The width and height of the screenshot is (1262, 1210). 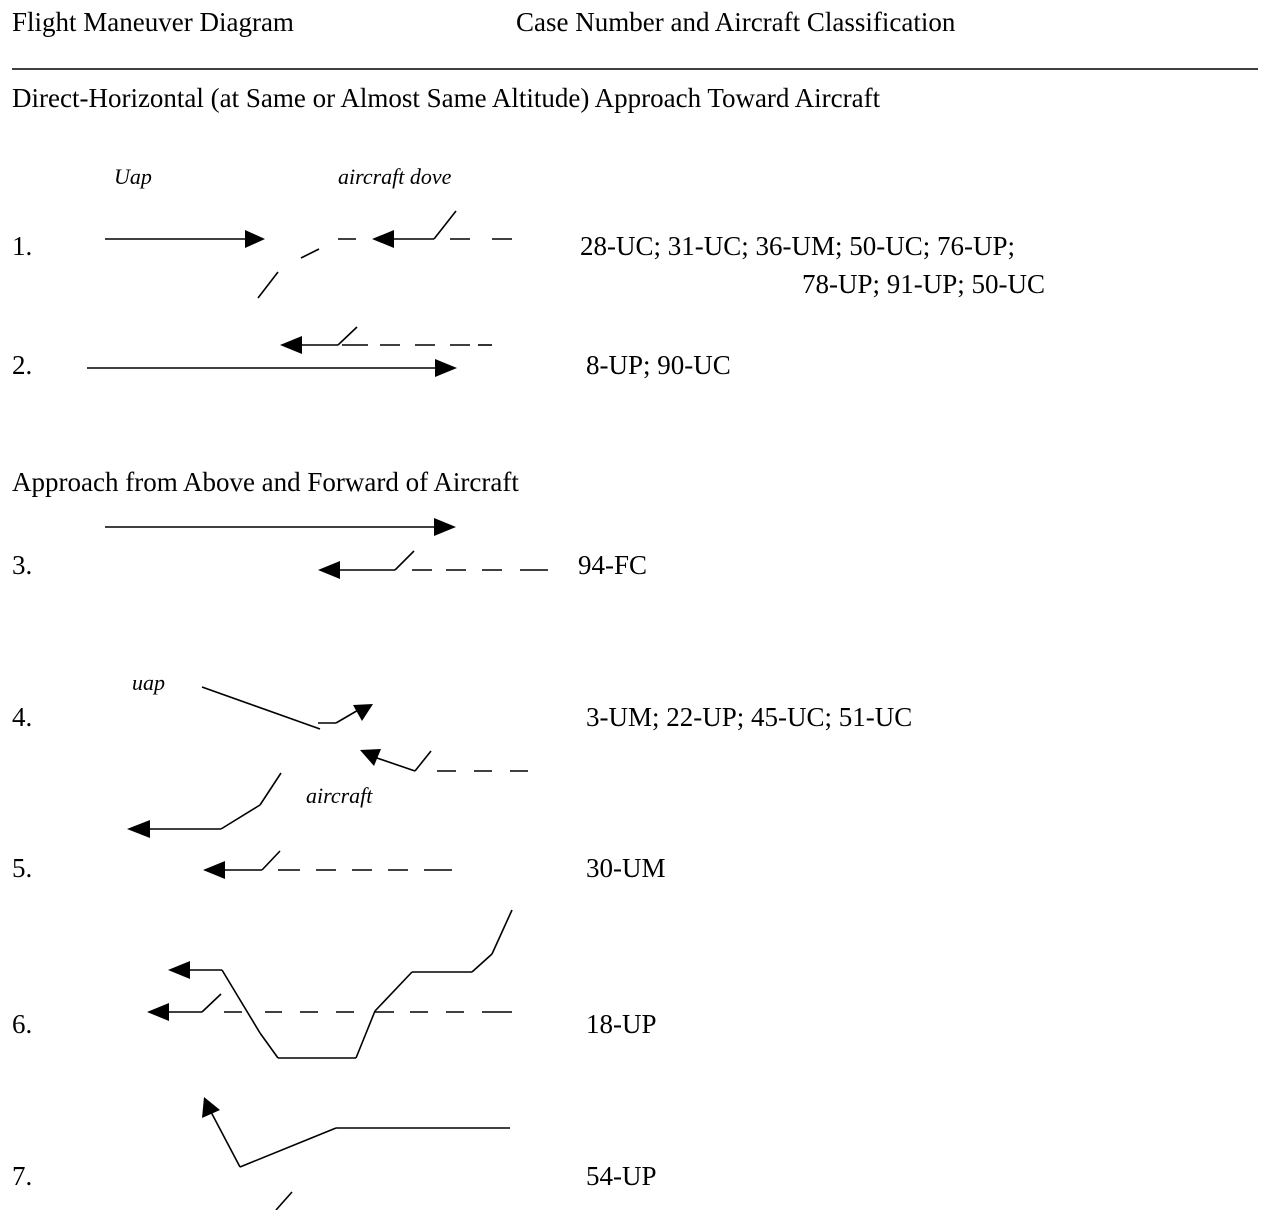 I want to click on item-5-aircraft-arrowhead, so click(x=214, y=870).